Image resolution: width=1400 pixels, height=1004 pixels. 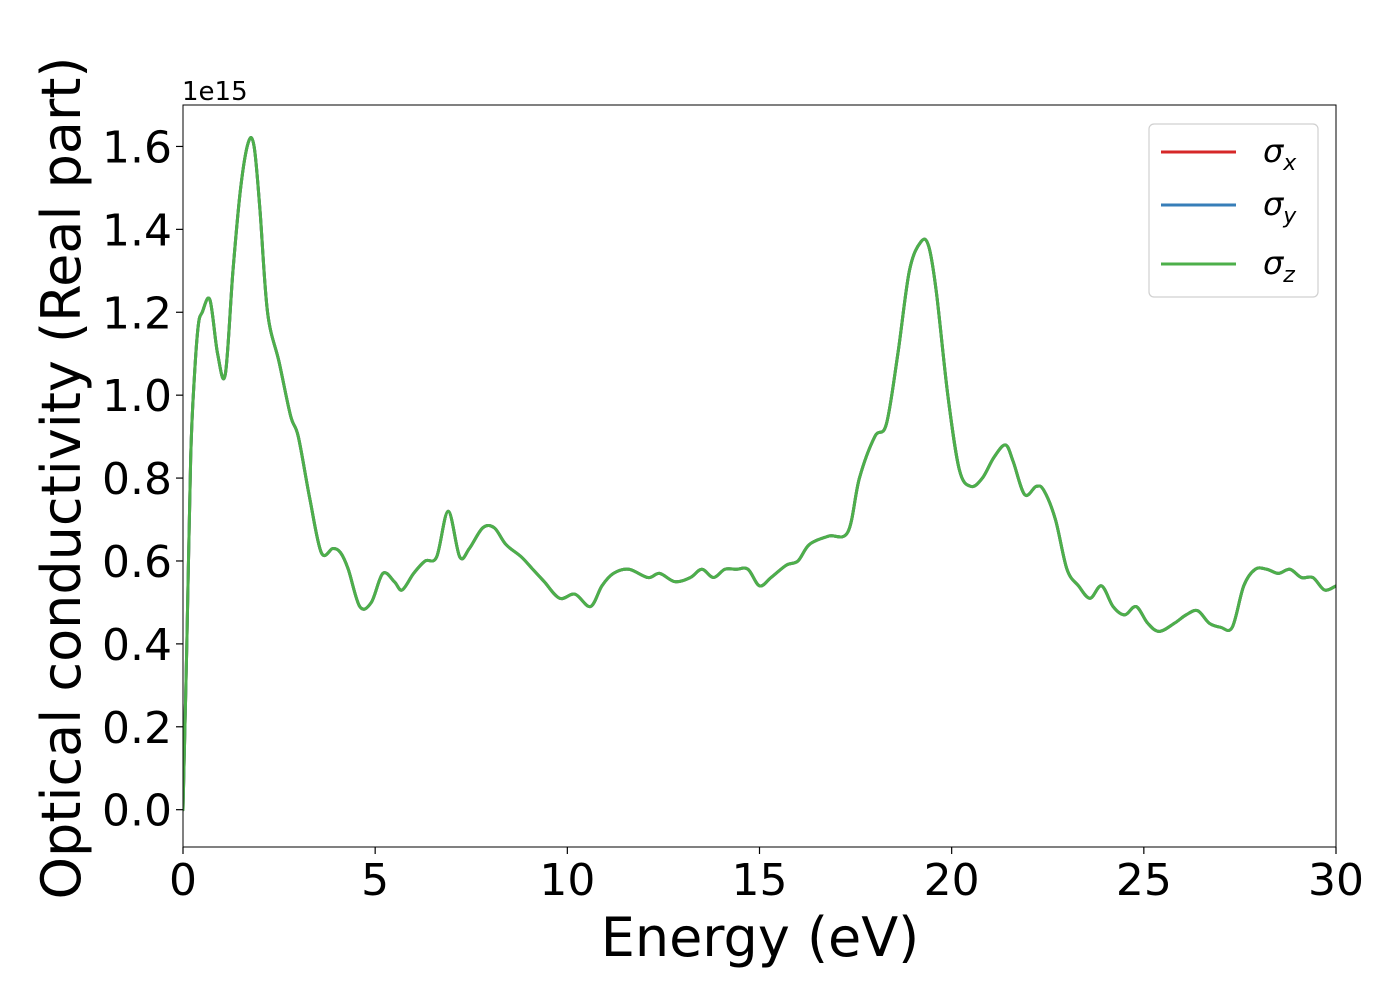 What do you see at coordinates (1144, 880) in the screenshot?
I see `x-tick-label: 25` at bounding box center [1144, 880].